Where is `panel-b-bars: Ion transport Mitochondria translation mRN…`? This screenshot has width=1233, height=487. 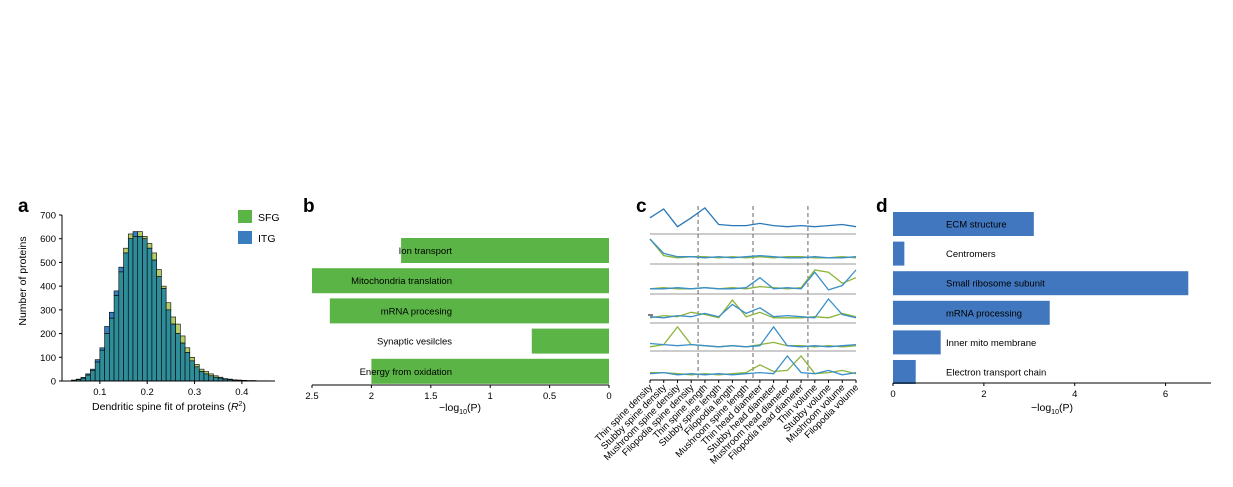
panel-b-bars: Ion transport Mitochondria translation mRN… is located at coordinates (460, 311).